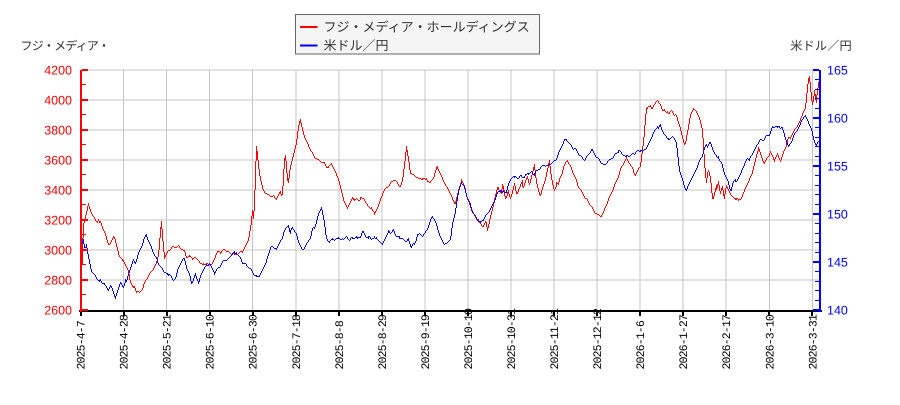  What do you see at coordinates (58, 71) in the screenshot?
I see `svg-text: 4200` at bounding box center [58, 71].